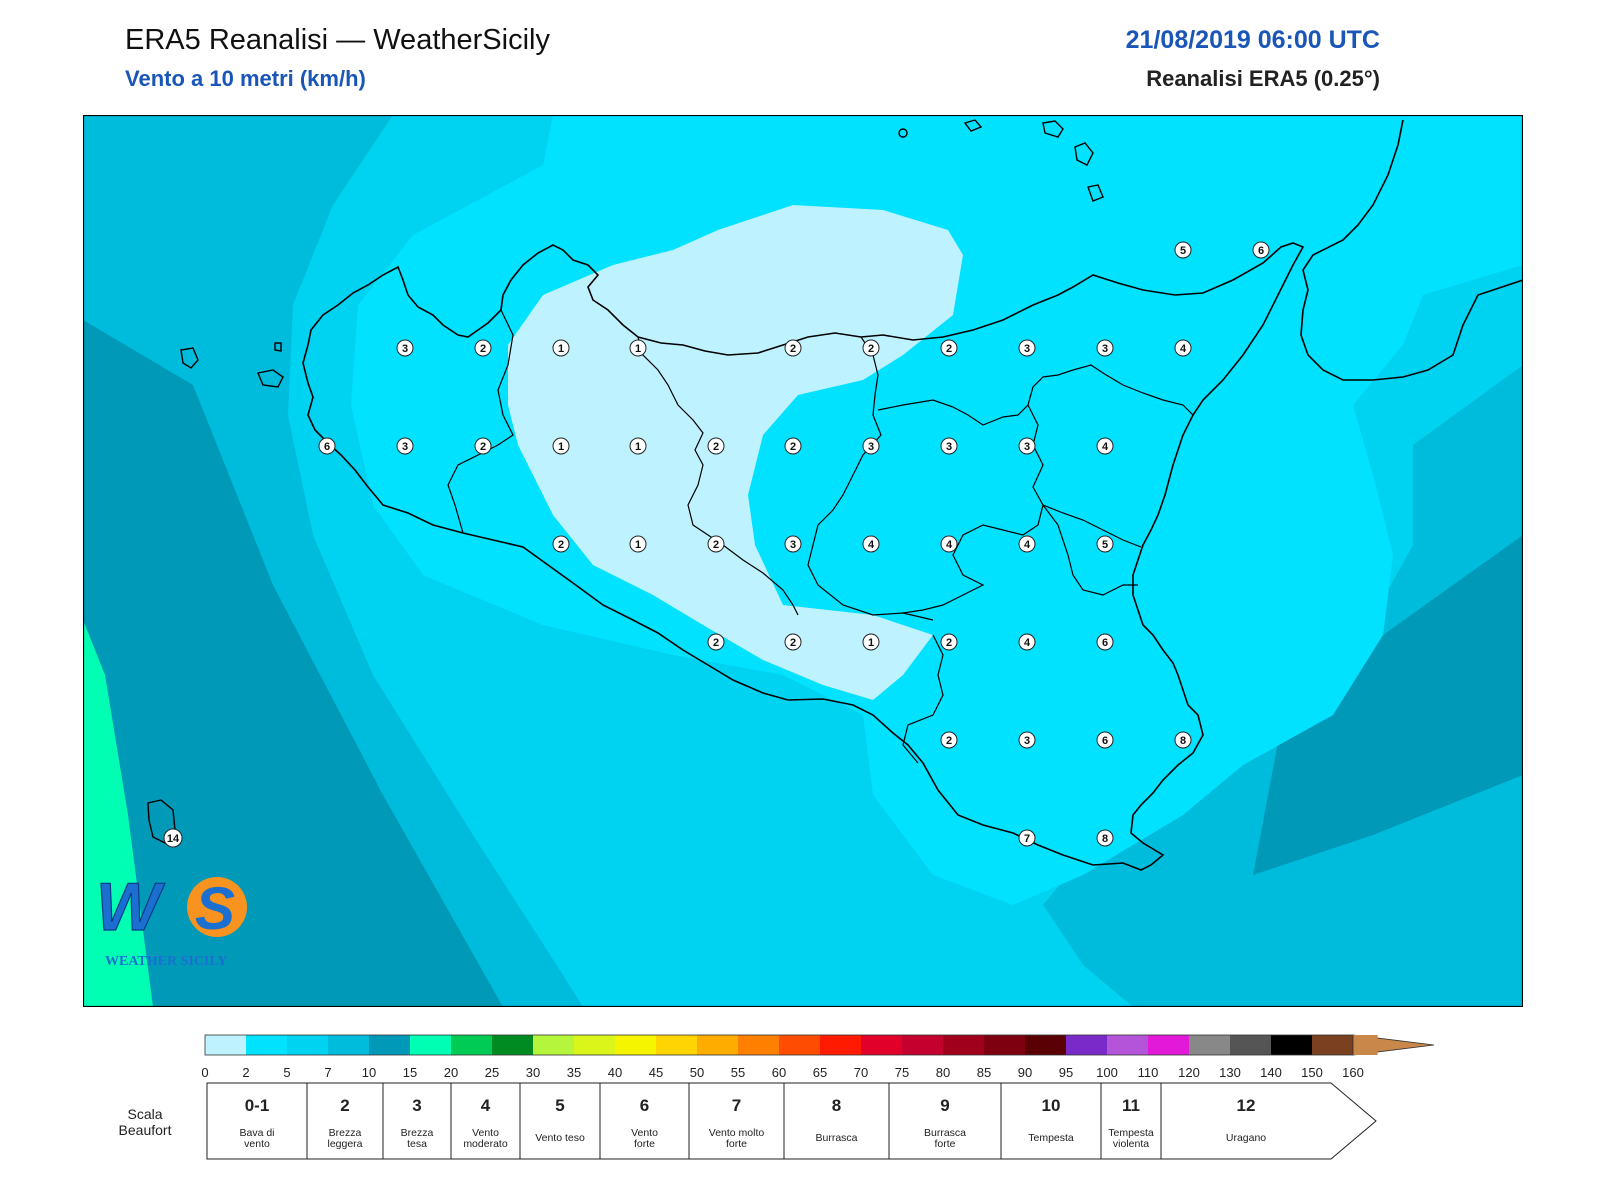 The image size is (1600, 1200). What do you see at coordinates (984, 1072) in the screenshot?
I see `colorbar-tick-label: 85` at bounding box center [984, 1072].